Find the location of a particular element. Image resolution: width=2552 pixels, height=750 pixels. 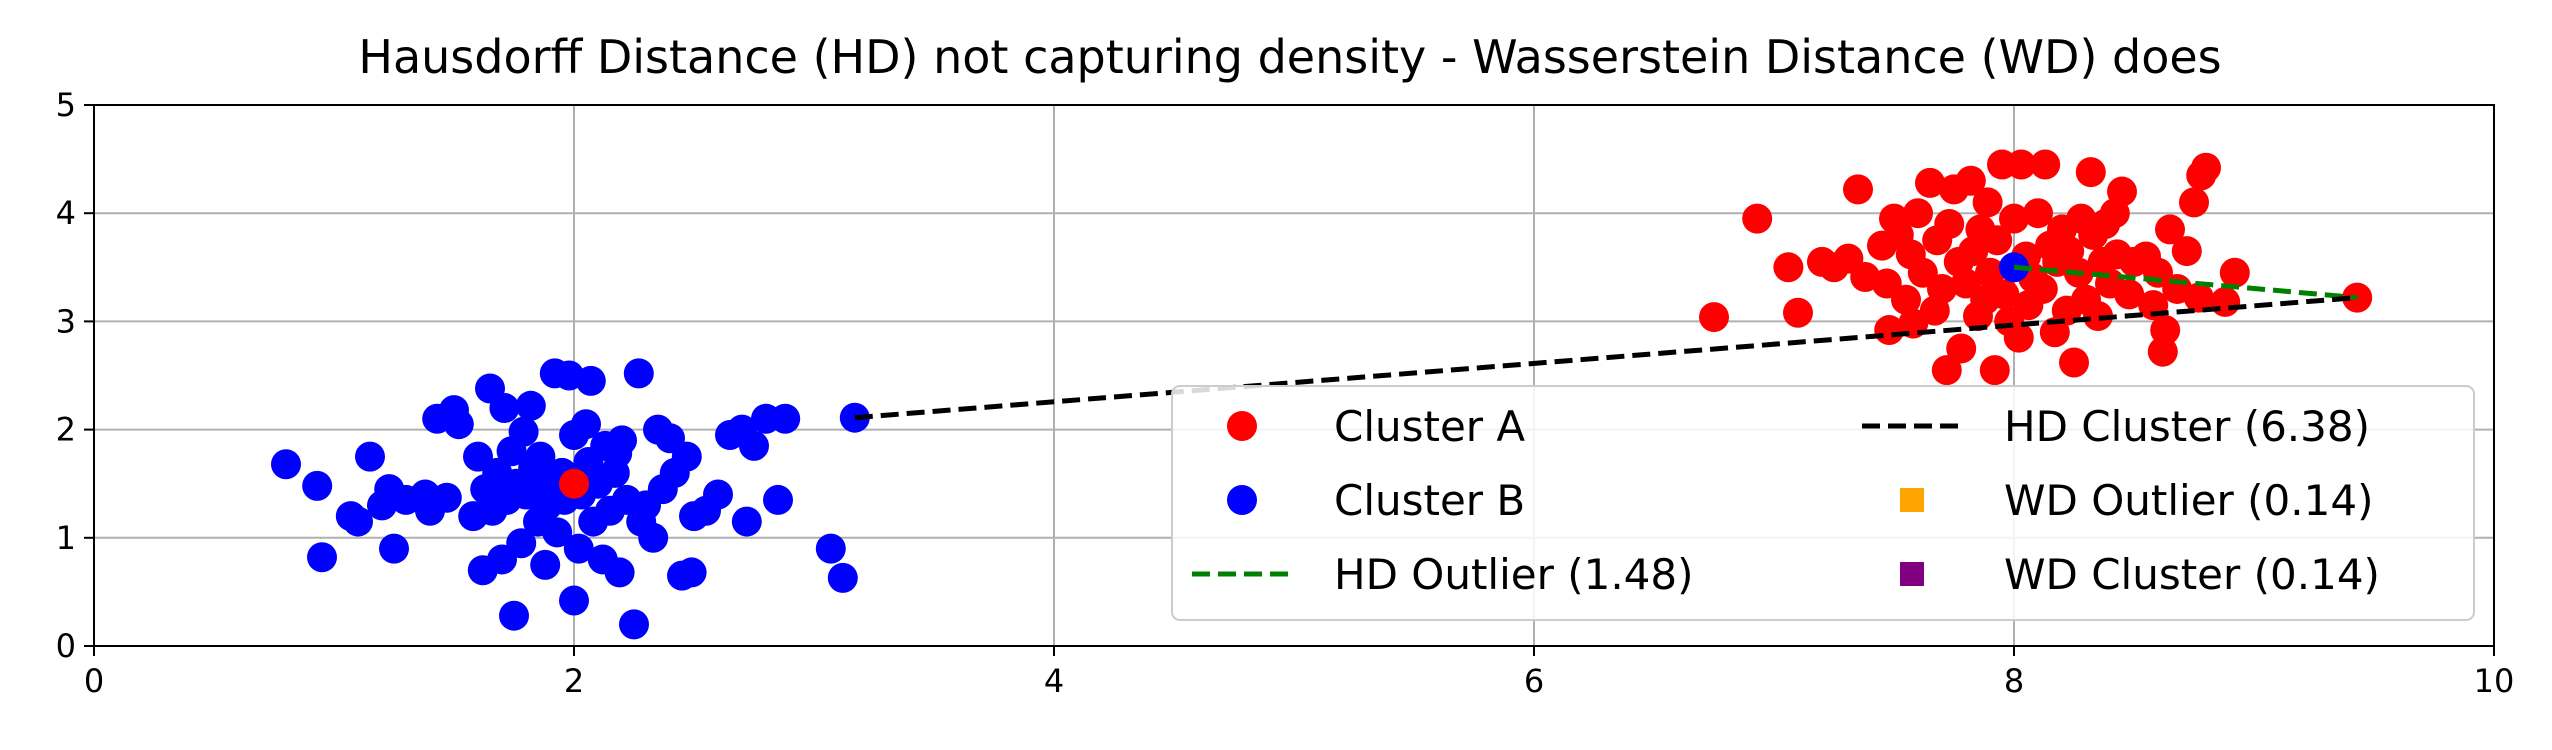

legend-label-hd-cluster-6-38-: HD Cluster (6.38) is located at coordinates (2187, 426).